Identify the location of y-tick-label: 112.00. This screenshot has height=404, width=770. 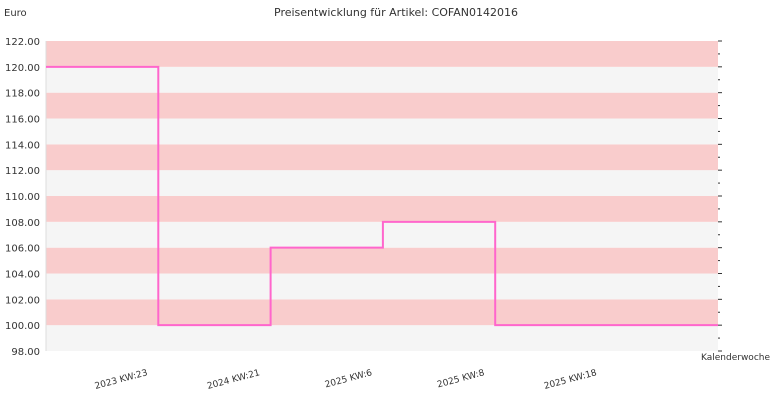
(22, 171).